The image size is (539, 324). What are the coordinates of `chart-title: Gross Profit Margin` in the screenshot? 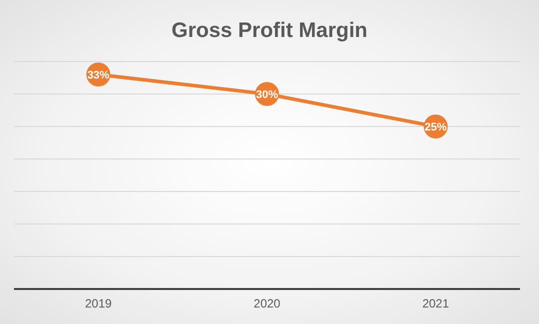 It's located at (269, 30).